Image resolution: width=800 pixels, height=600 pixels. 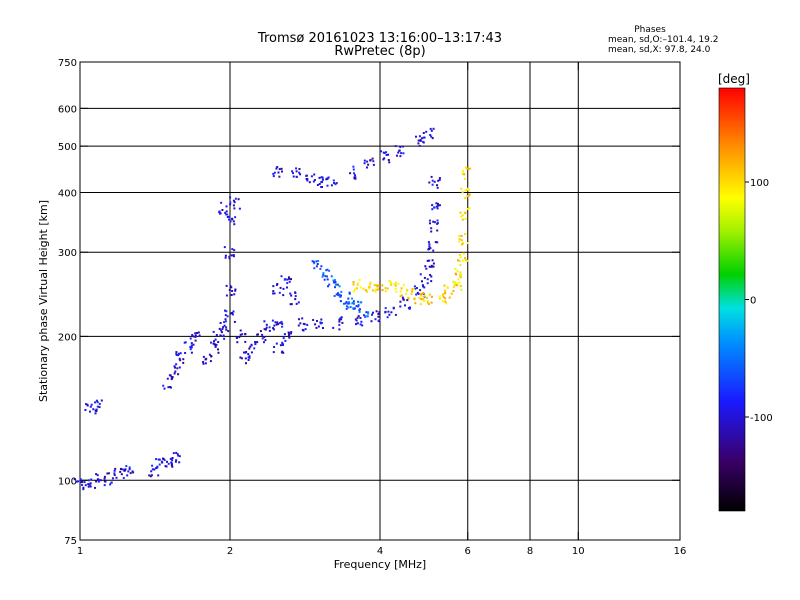 I want to click on x-tick-label: 10, so click(x=578, y=551).